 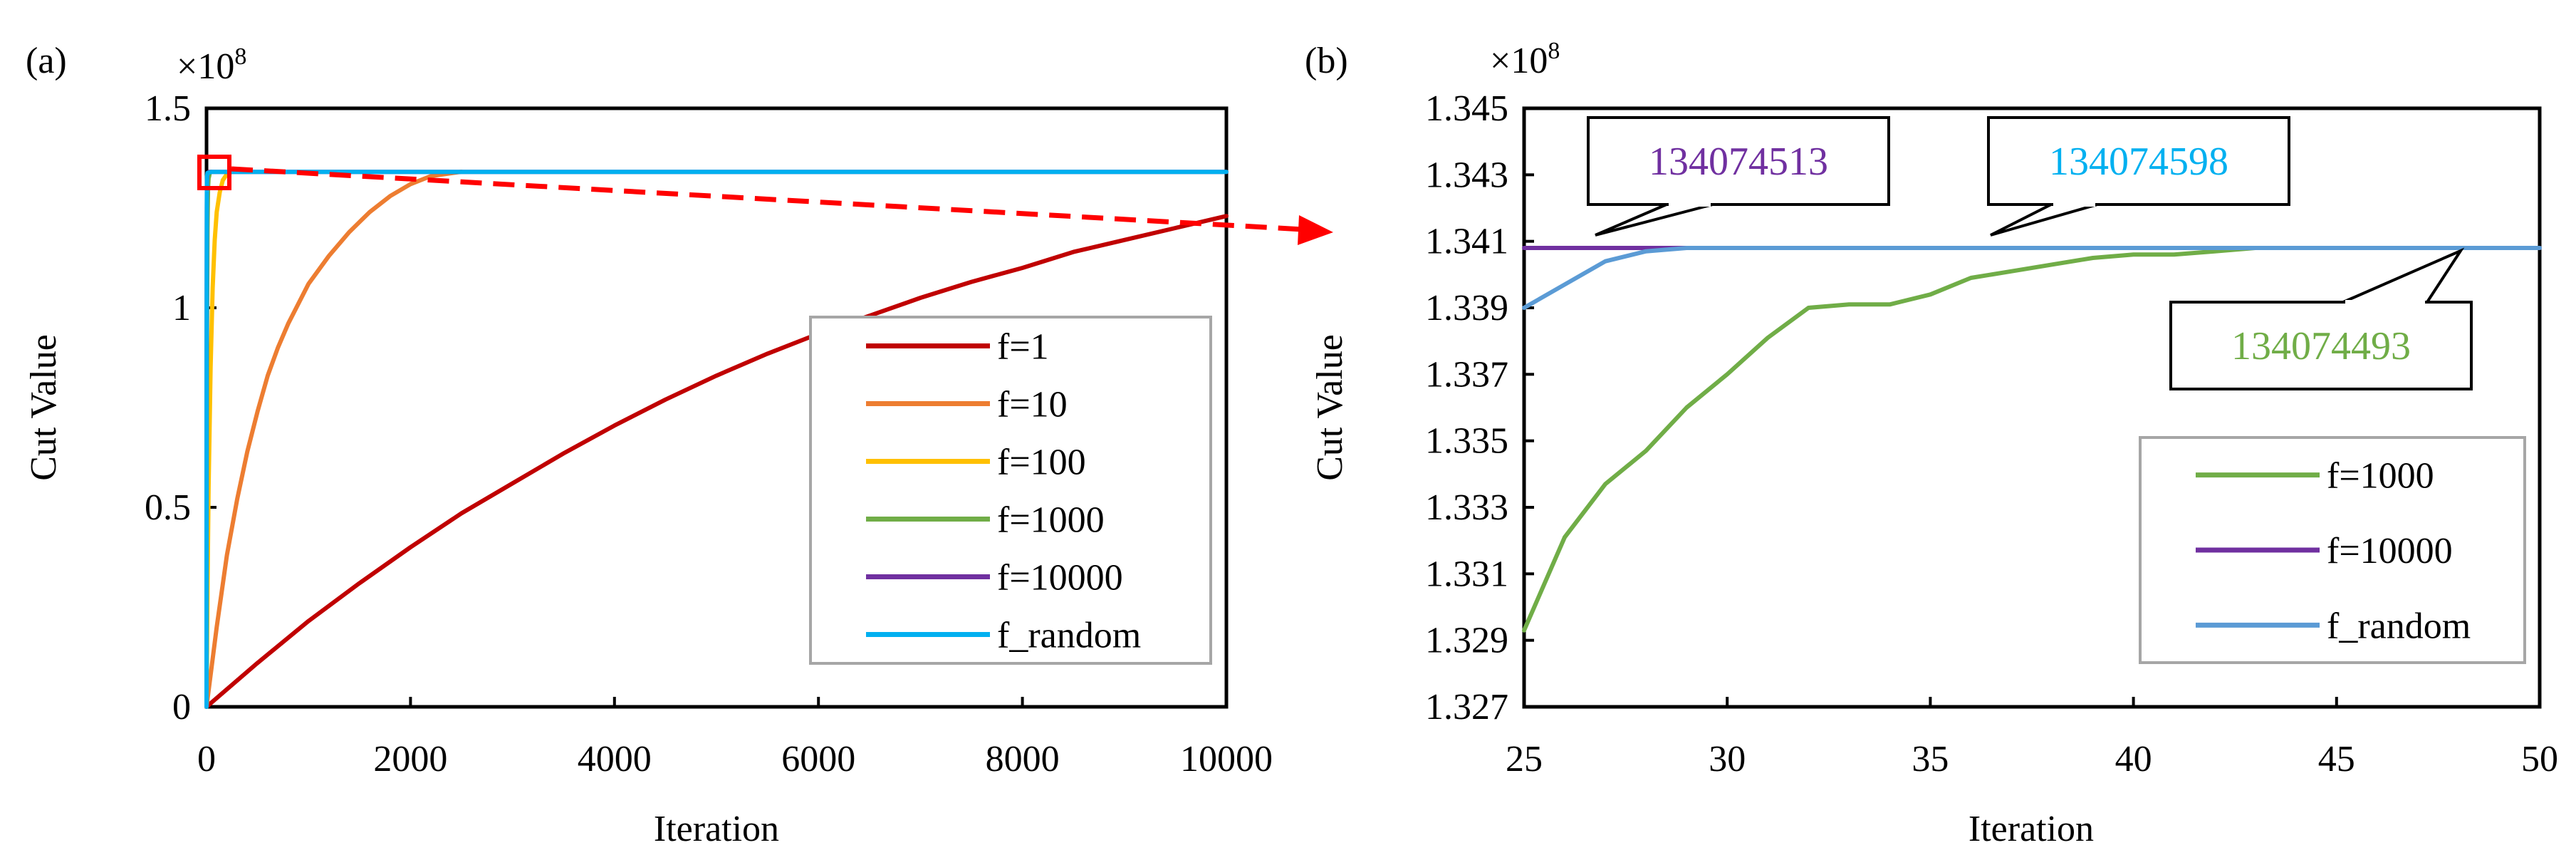 I want to click on x-tick-label: 45, so click(x=2336, y=759).